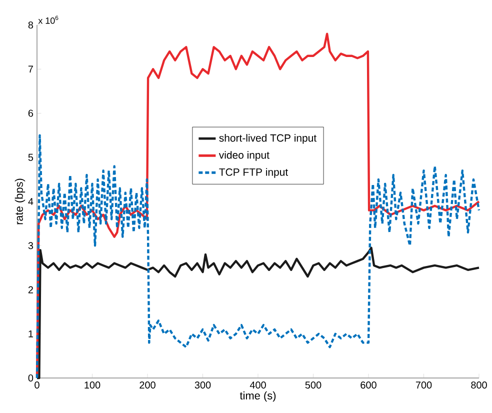 The image size is (492, 413). I want to click on x-tick-label: 100, so click(92, 385).